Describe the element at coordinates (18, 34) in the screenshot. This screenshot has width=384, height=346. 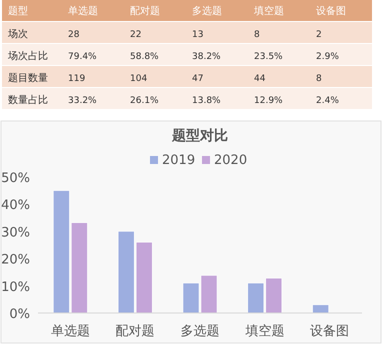
I see `category-label: 场次` at that location.